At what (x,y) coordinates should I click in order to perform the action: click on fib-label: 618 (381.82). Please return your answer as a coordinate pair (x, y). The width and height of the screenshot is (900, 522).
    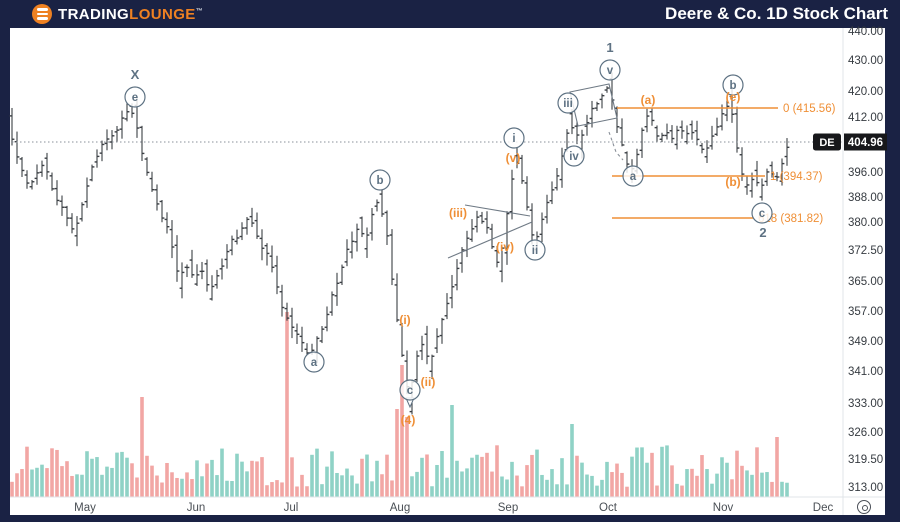
    Looking at the image, I should click on (790, 219).